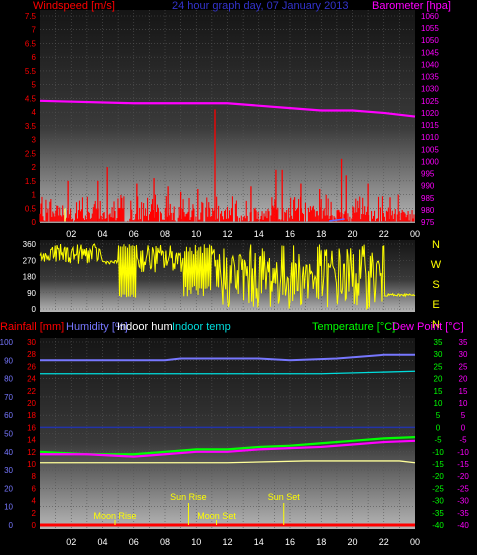  I want to click on barometer-tick-label: 1005, so click(430, 149).